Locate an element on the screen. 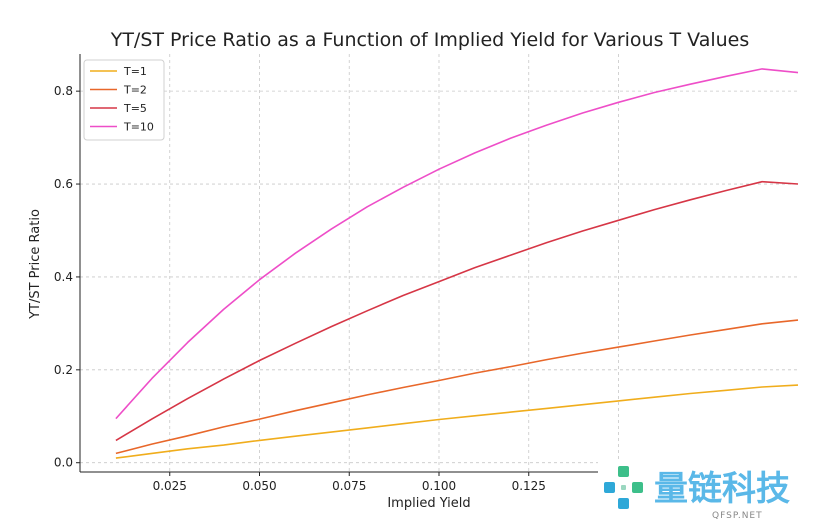 The image size is (820, 524). x-axis-label: Implied Yield is located at coordinates (428, 503).